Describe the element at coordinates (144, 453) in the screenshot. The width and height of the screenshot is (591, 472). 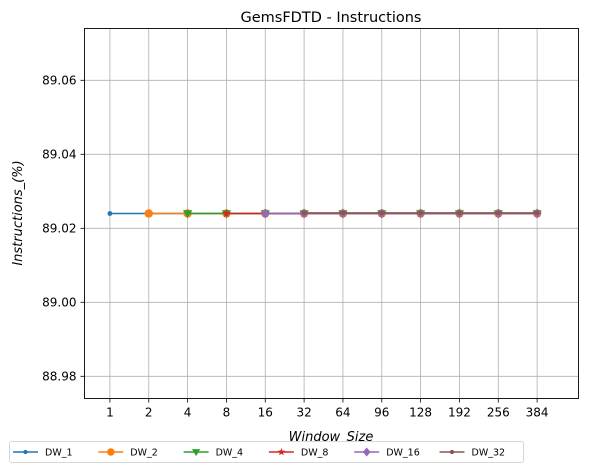
I see `legend-label: DW_2` at that location.